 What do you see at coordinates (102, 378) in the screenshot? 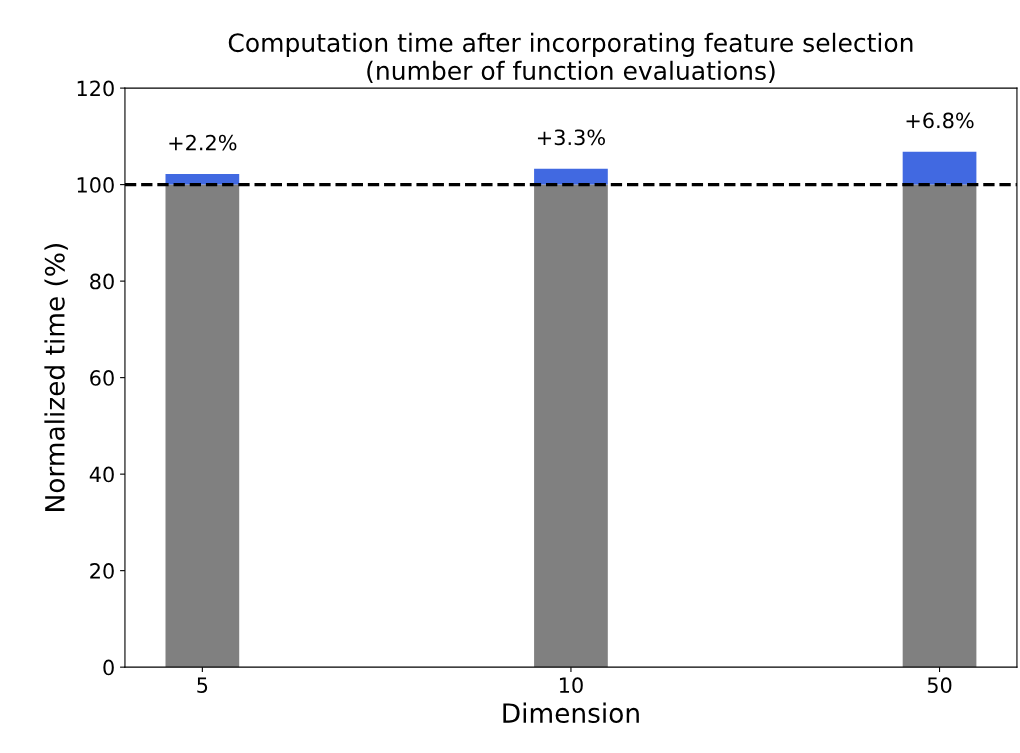
I see `y-tick-label: 60` at bounding box center [102, 378].